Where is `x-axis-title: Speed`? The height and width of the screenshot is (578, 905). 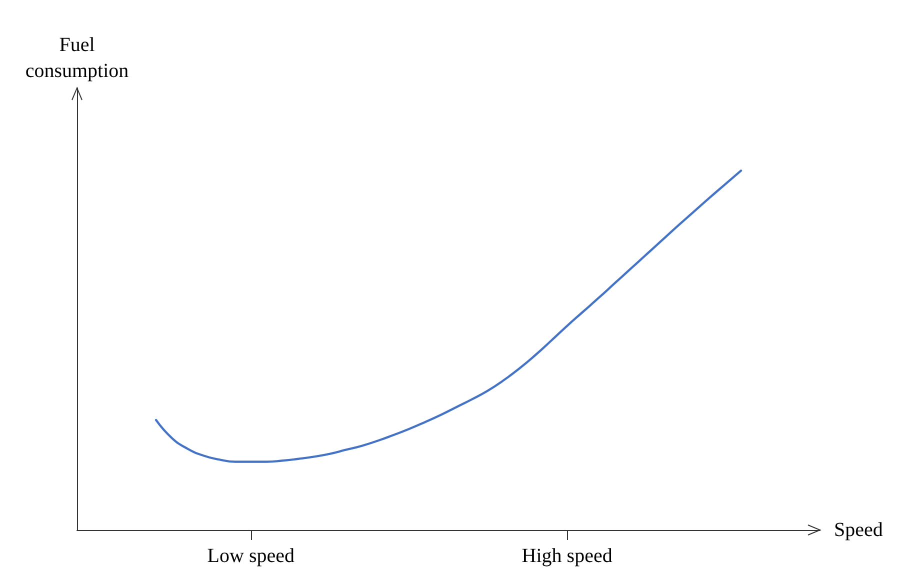
x-axis-title: Speed is located at coordinates (858, 530).